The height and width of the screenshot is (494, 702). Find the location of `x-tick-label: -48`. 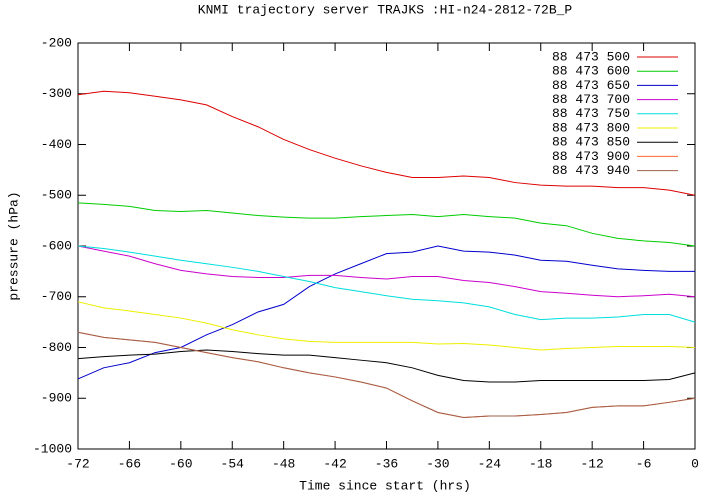

x-tick-label: -48 is located at coordinates (283, 463).